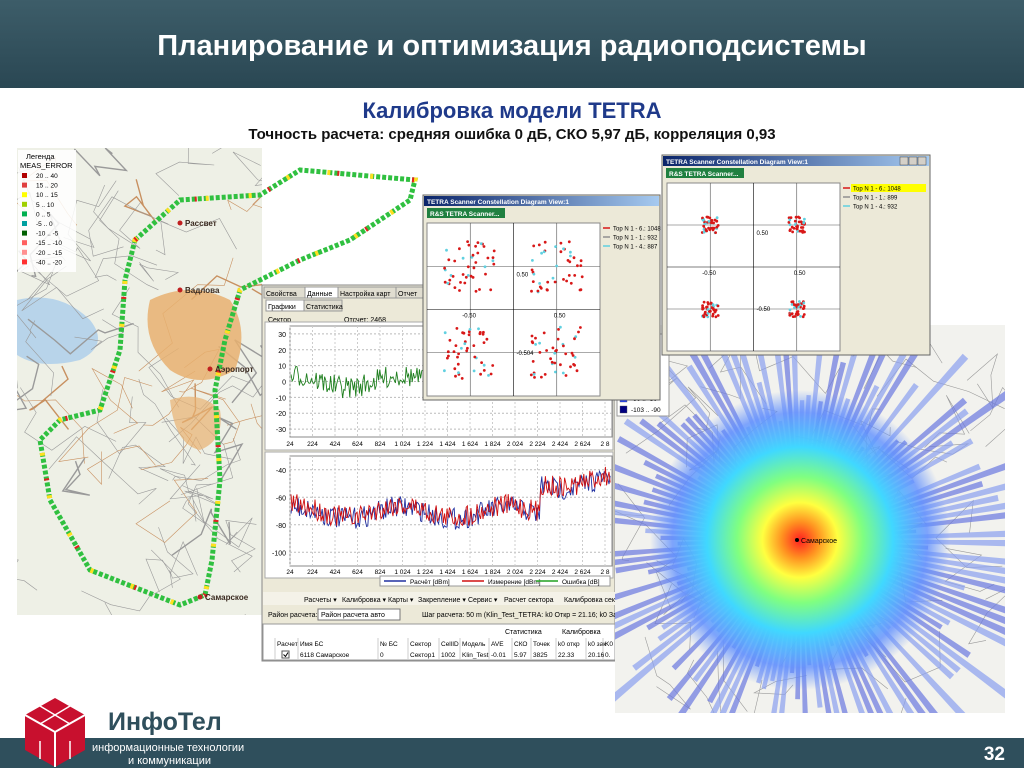 This screenshot has width=1024, height=768. What do you see at coordinates (520, 655) in the screenshot?
I see `table-cell: 5.97` at bounding box center [520, 655].